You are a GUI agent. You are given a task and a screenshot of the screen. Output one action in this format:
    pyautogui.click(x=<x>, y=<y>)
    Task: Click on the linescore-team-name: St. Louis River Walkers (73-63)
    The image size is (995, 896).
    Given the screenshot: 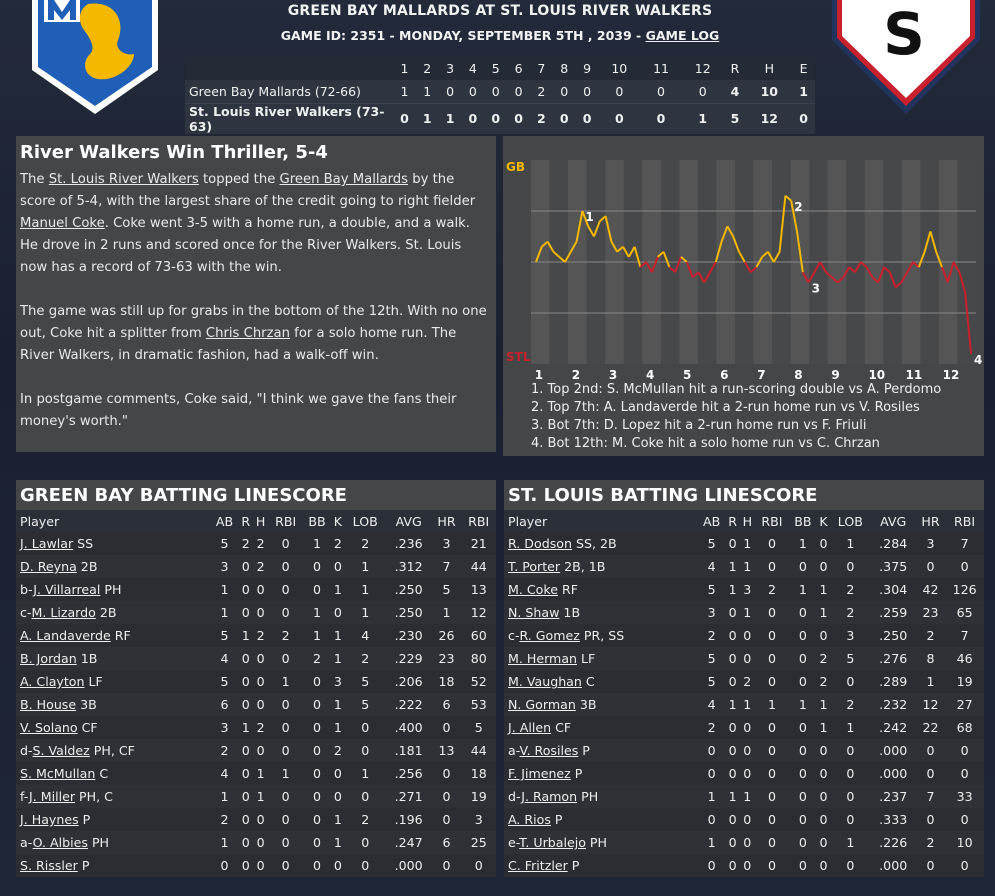 What is the action you would take?
    pyautogui.click(x=289, y=118)
    